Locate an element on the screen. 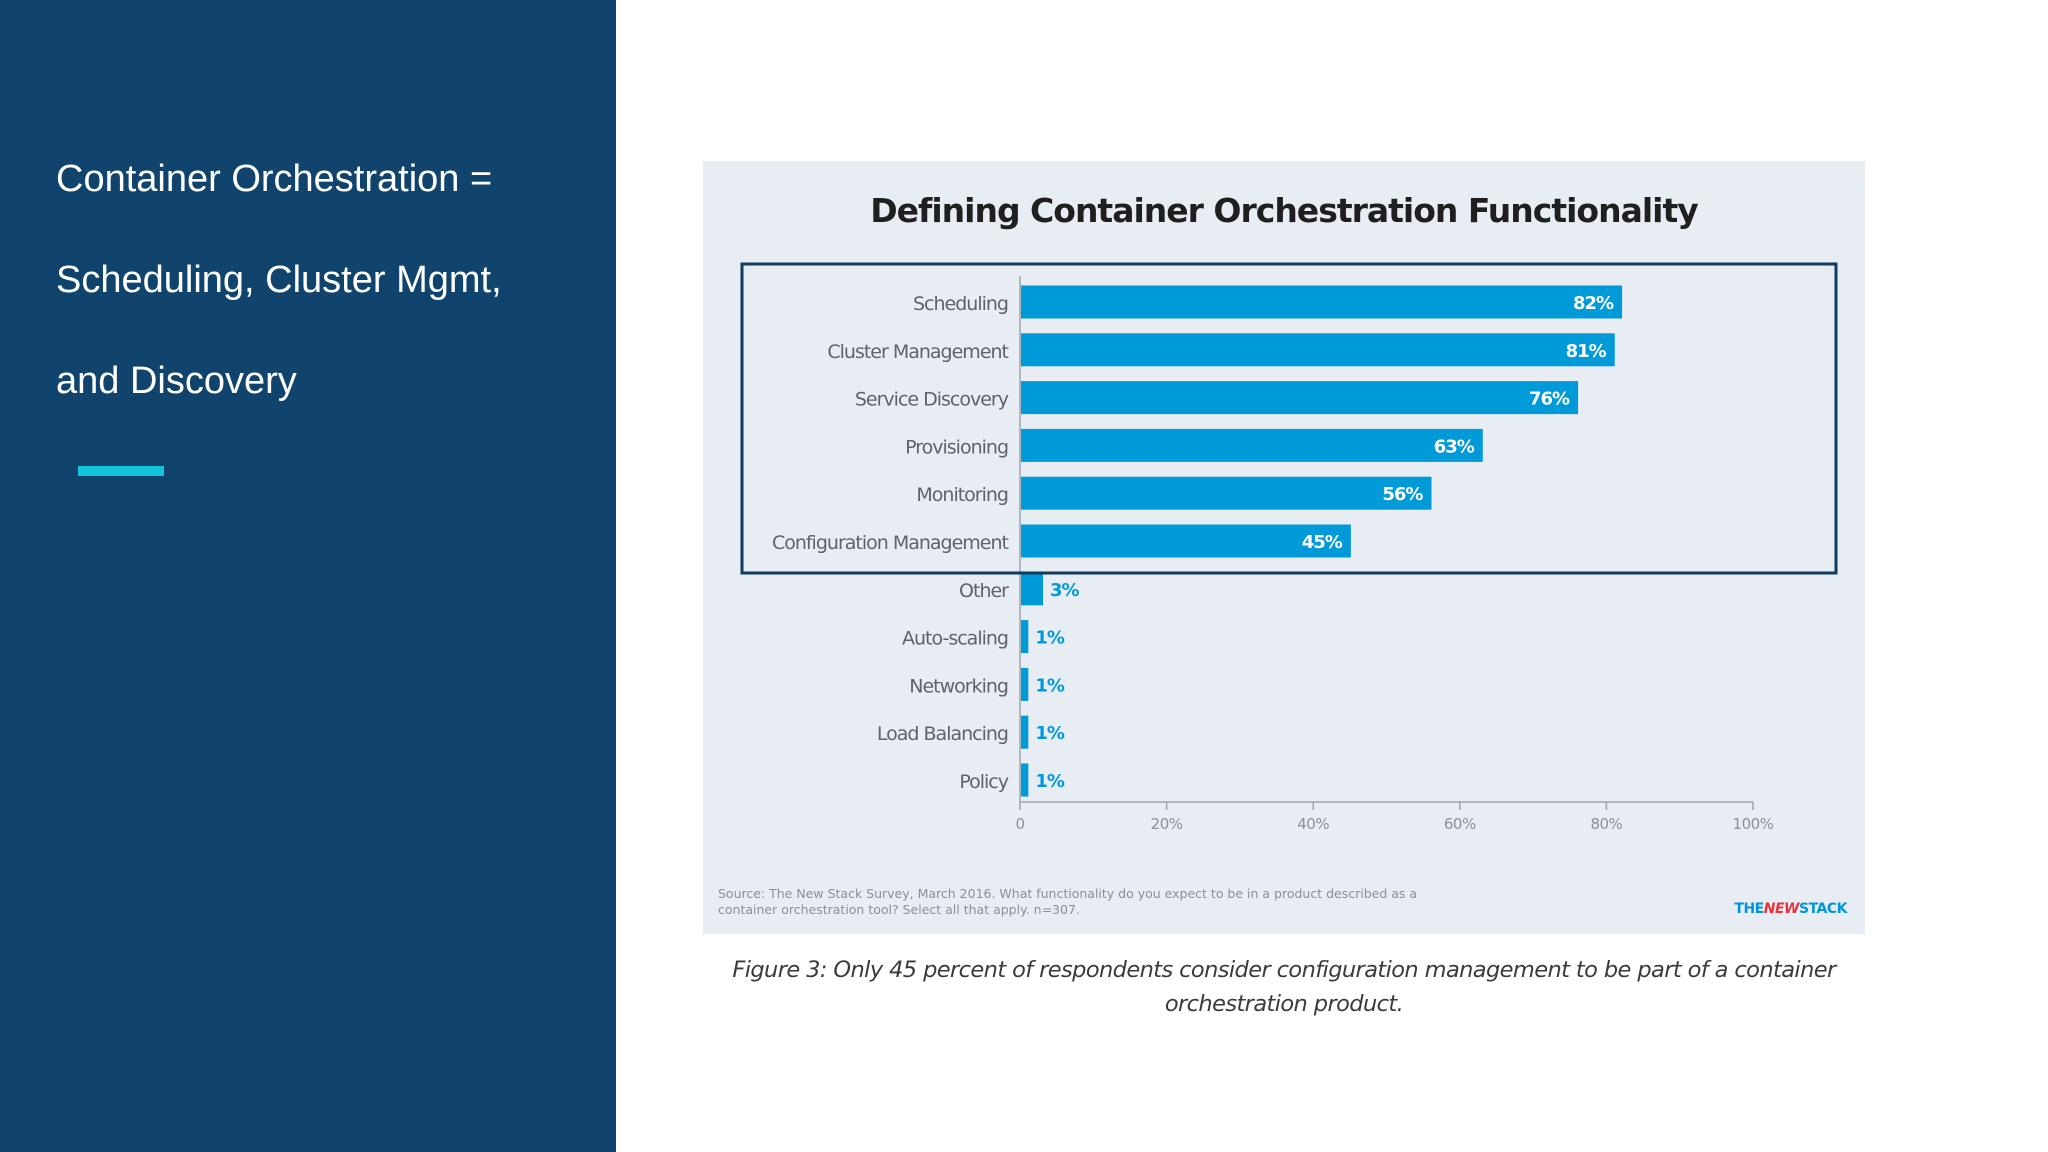  x-tick-label: 100% is located at coordinates (1753, 824).